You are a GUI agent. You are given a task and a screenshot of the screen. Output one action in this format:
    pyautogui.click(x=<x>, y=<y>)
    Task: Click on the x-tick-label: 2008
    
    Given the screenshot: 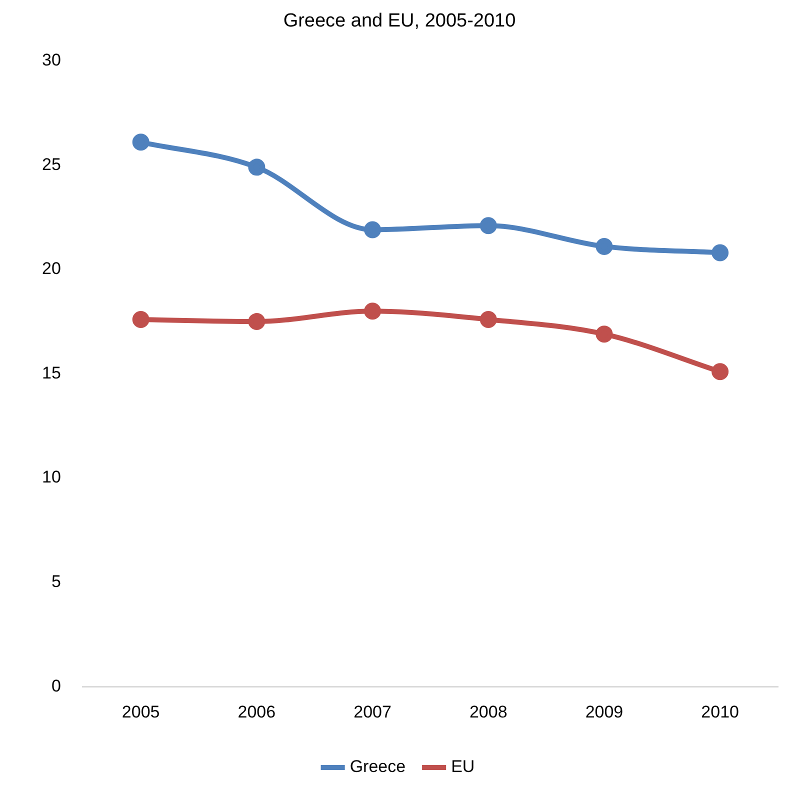 What is the action you would take?
    pyautogui.click(x=488, y=712)
    